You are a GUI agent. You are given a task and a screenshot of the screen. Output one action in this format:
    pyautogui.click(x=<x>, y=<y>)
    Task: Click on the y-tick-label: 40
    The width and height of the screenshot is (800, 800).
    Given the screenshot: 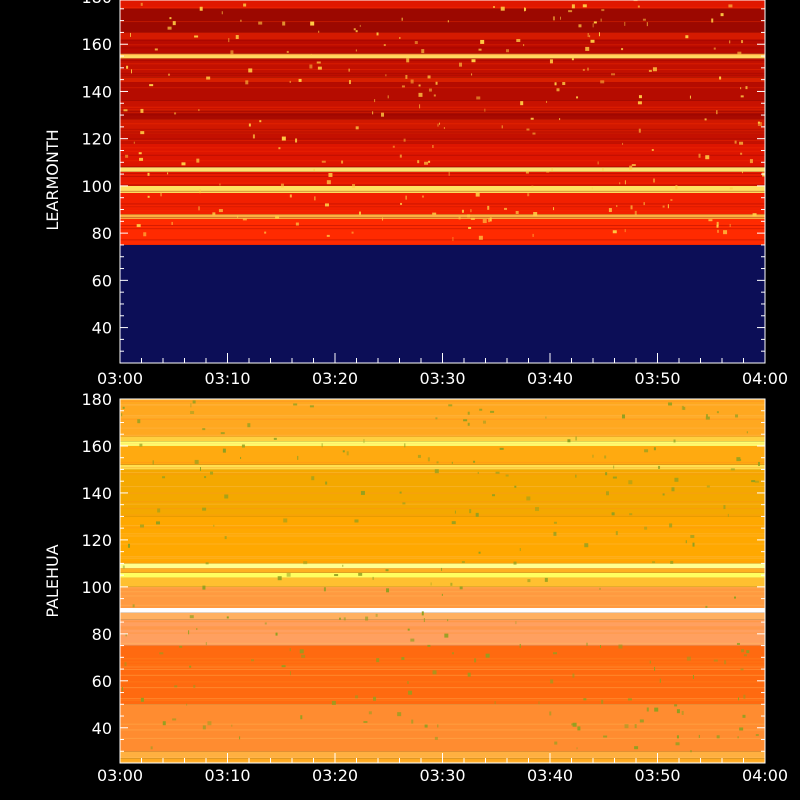 What is the action you would take?
    pyautogui.click(x=102, y=328)
    